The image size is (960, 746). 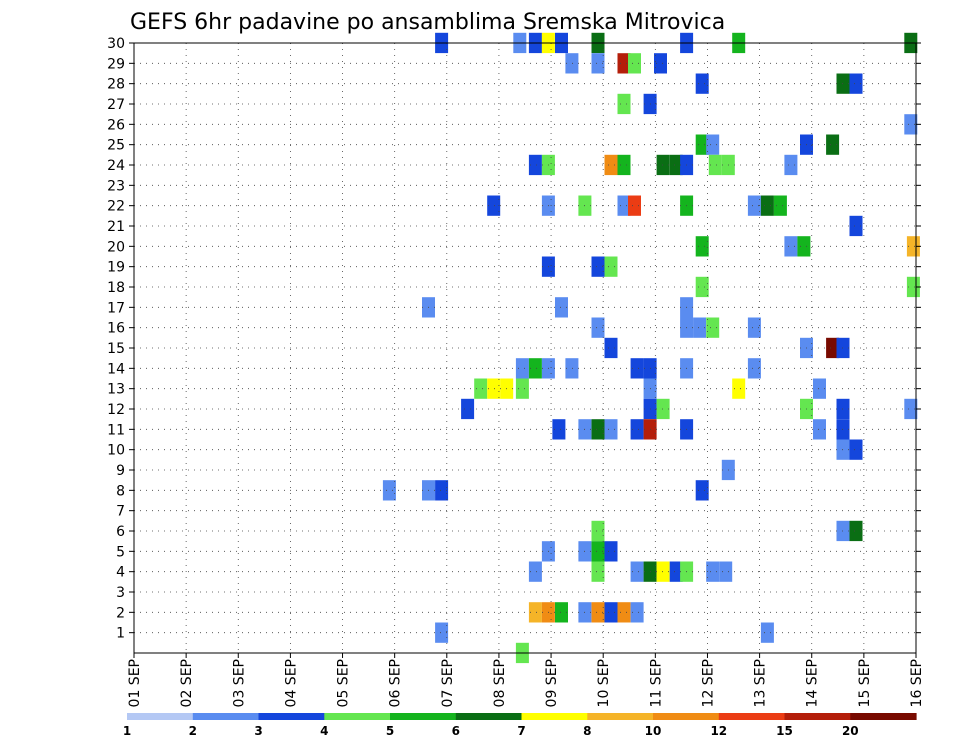 I want to click on y-tick-label: 7, so click(x=120, y=512).